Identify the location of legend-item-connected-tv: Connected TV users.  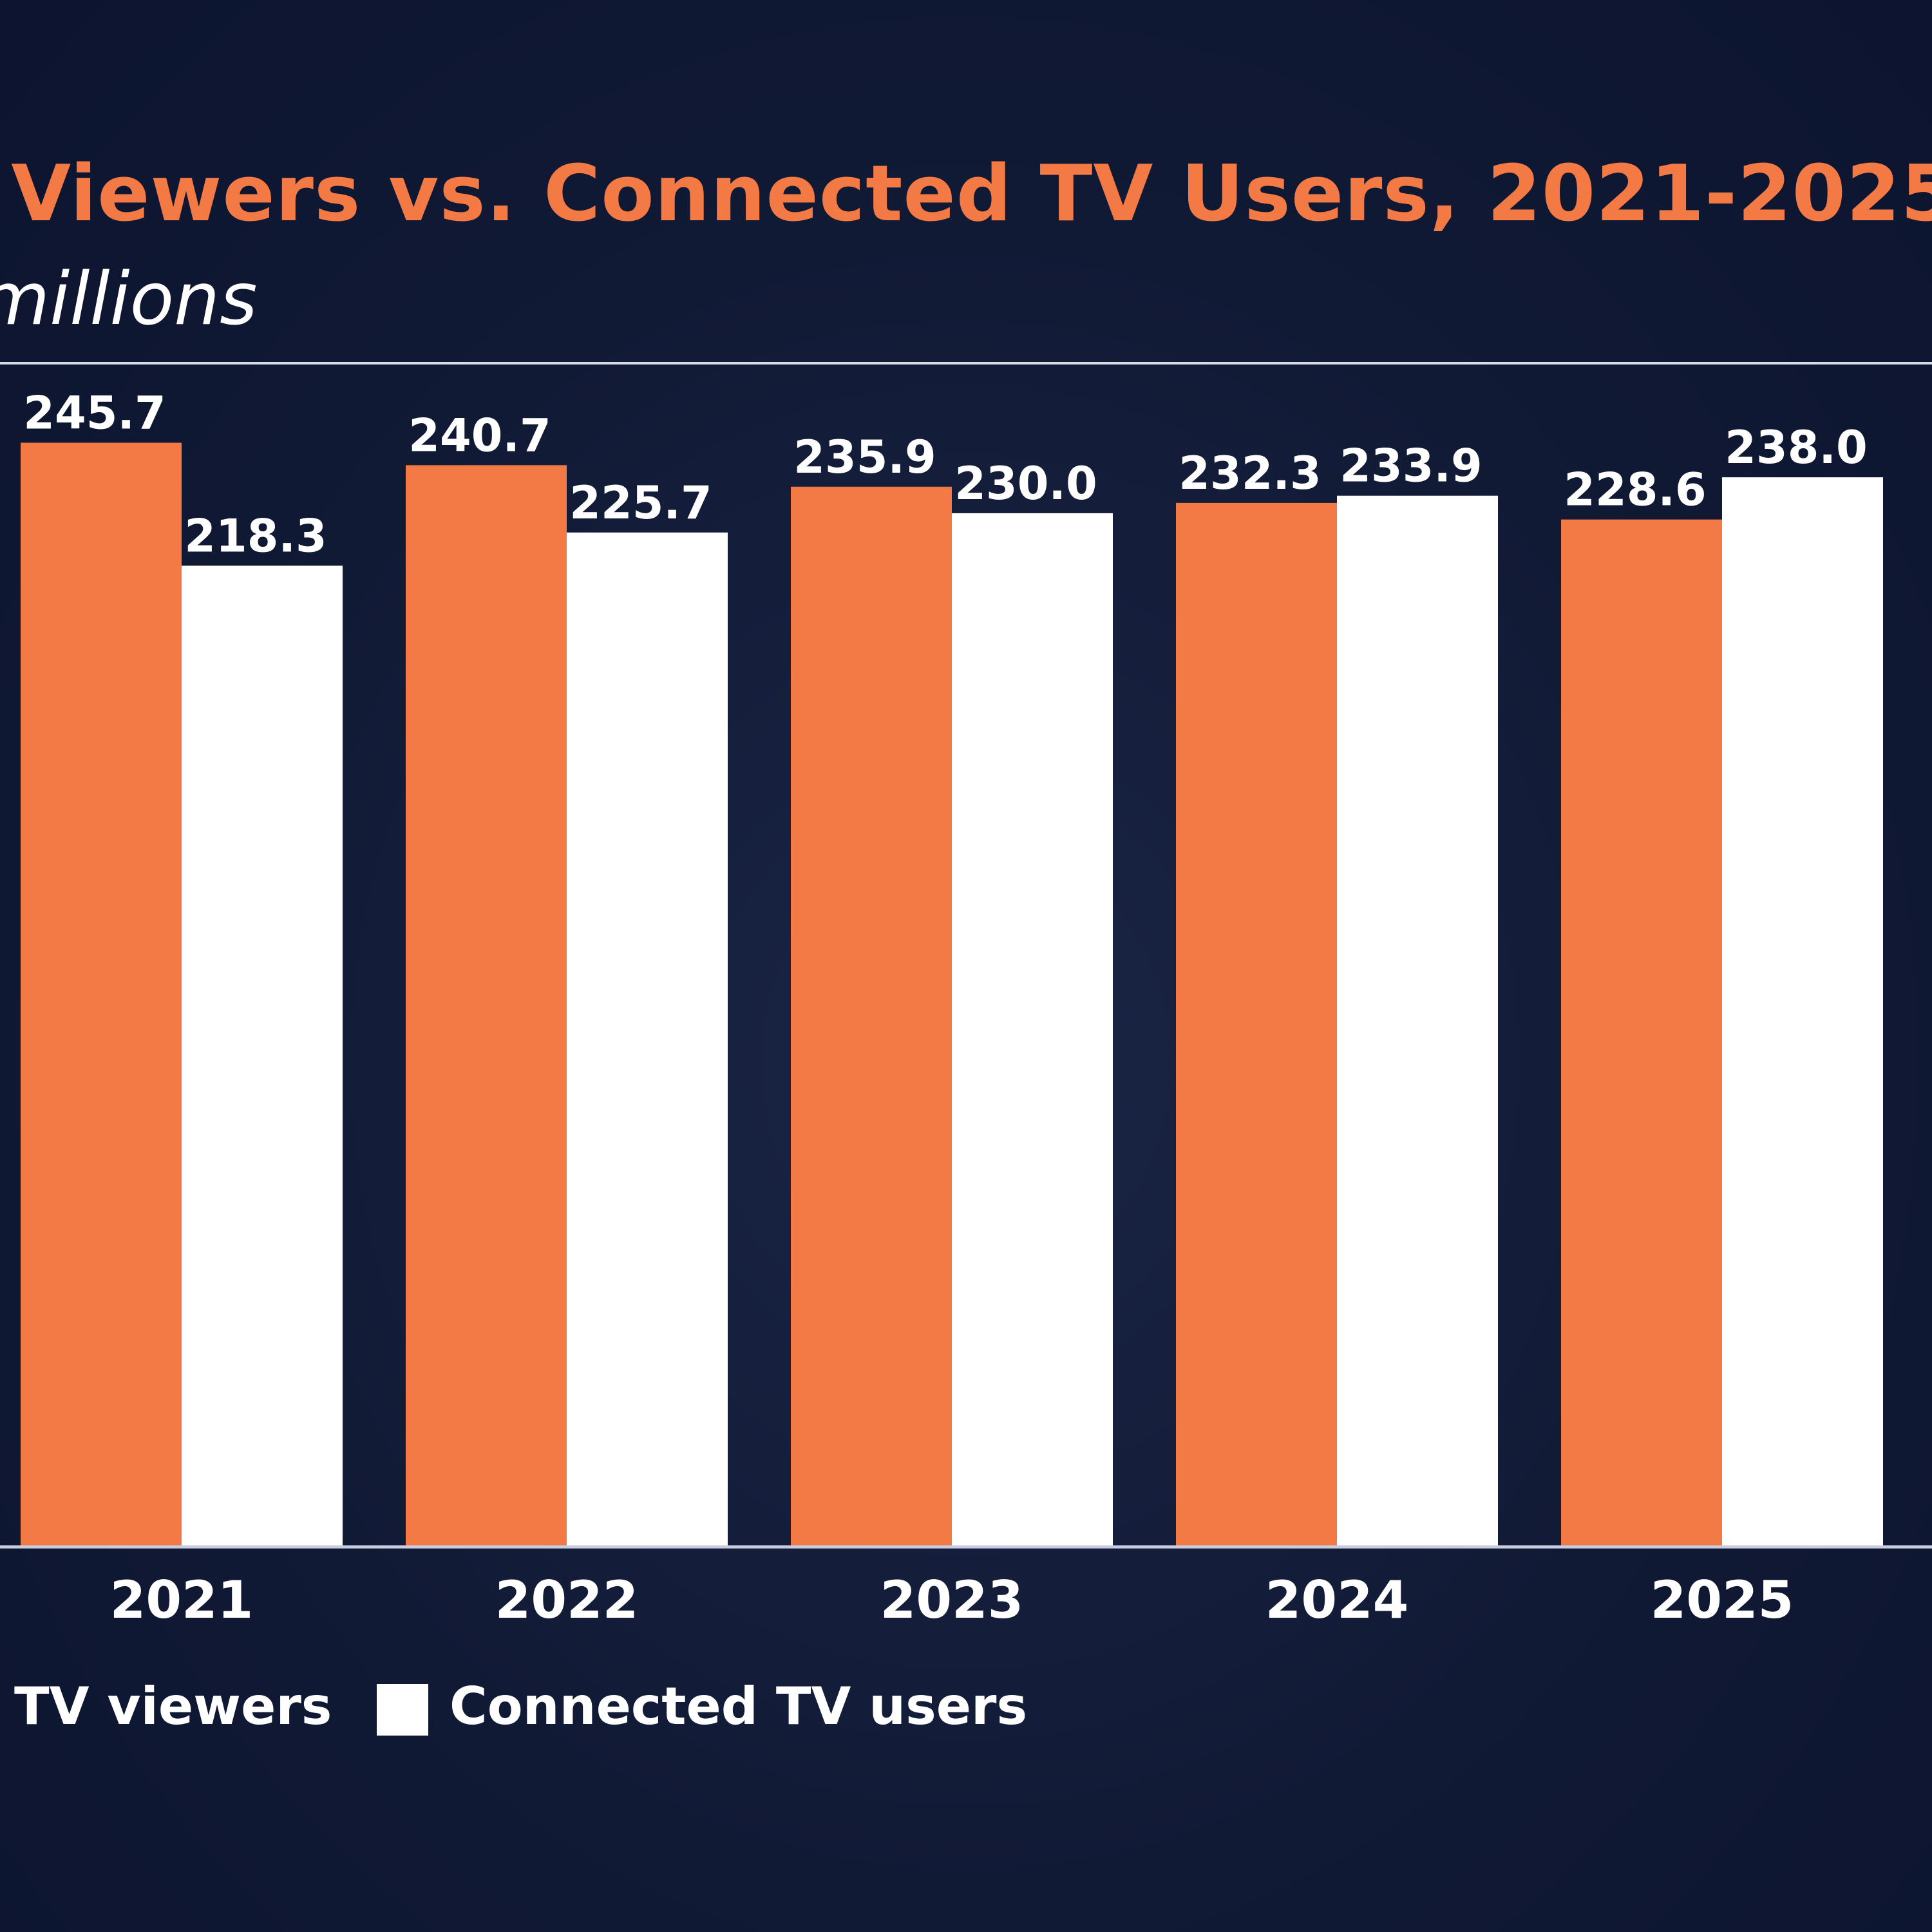
(739, 1706).